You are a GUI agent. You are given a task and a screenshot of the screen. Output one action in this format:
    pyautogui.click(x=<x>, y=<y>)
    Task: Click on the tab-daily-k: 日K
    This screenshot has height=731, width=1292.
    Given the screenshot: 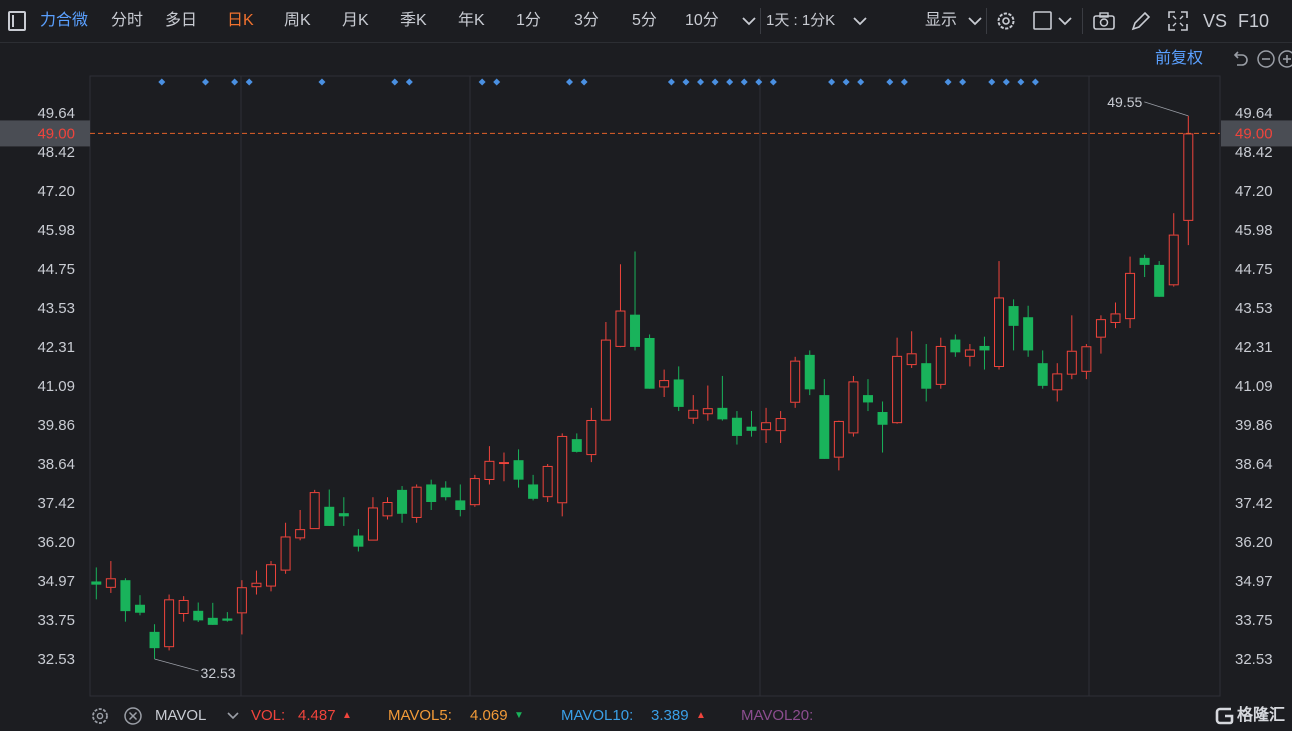 What is the action you would take?
    pyautogui.click(x=240, y=20)
    